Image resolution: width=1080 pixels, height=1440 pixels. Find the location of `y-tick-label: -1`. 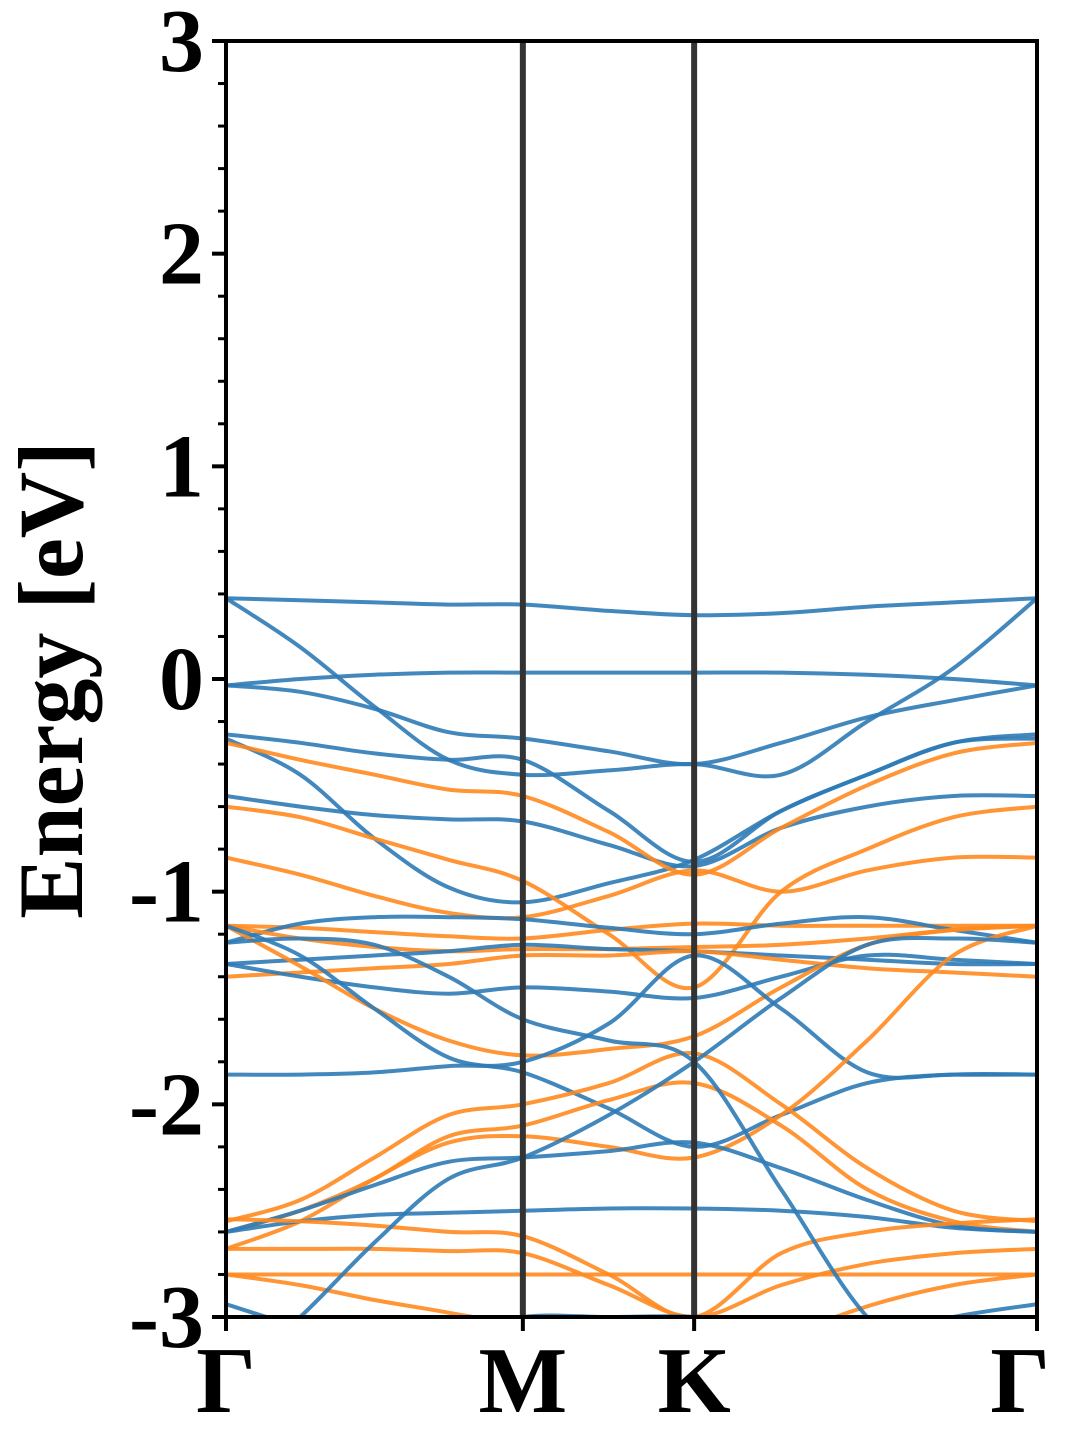

y-tick-label: -1 is located at coordinates (166, 892).